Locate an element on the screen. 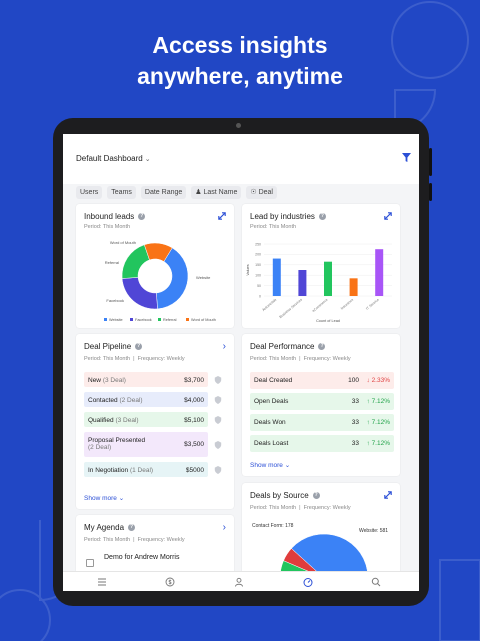  bottom-navigation is located at coordinates (241, 581).